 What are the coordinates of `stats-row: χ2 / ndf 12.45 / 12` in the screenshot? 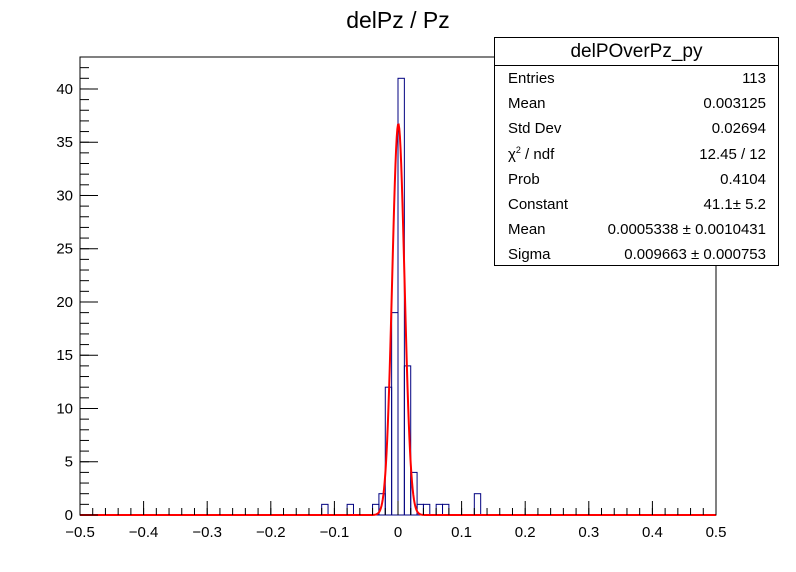 It's located at (636, 154).